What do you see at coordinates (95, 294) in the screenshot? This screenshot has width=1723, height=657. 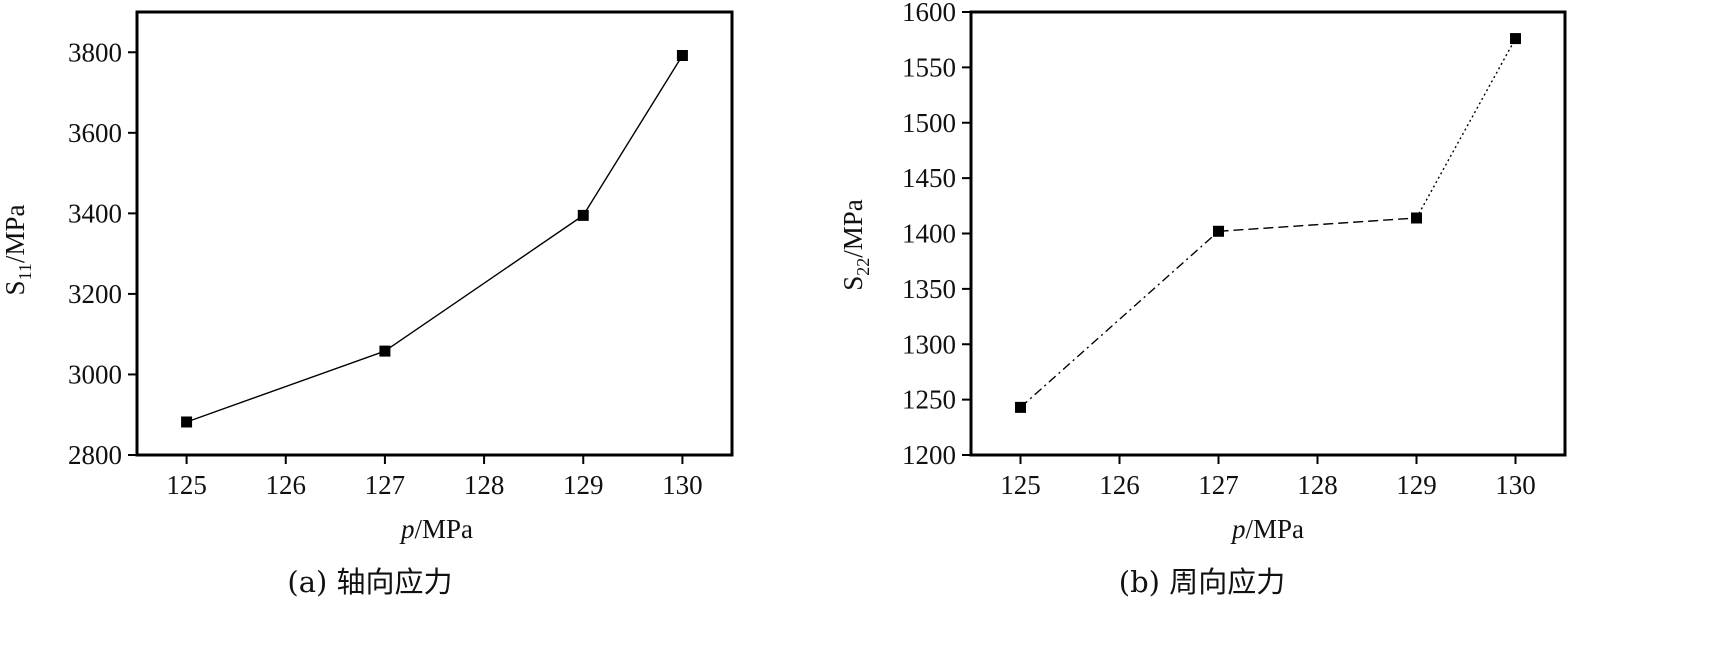 I see `y-tick-label: 3200` at bounding box center [95, 294].